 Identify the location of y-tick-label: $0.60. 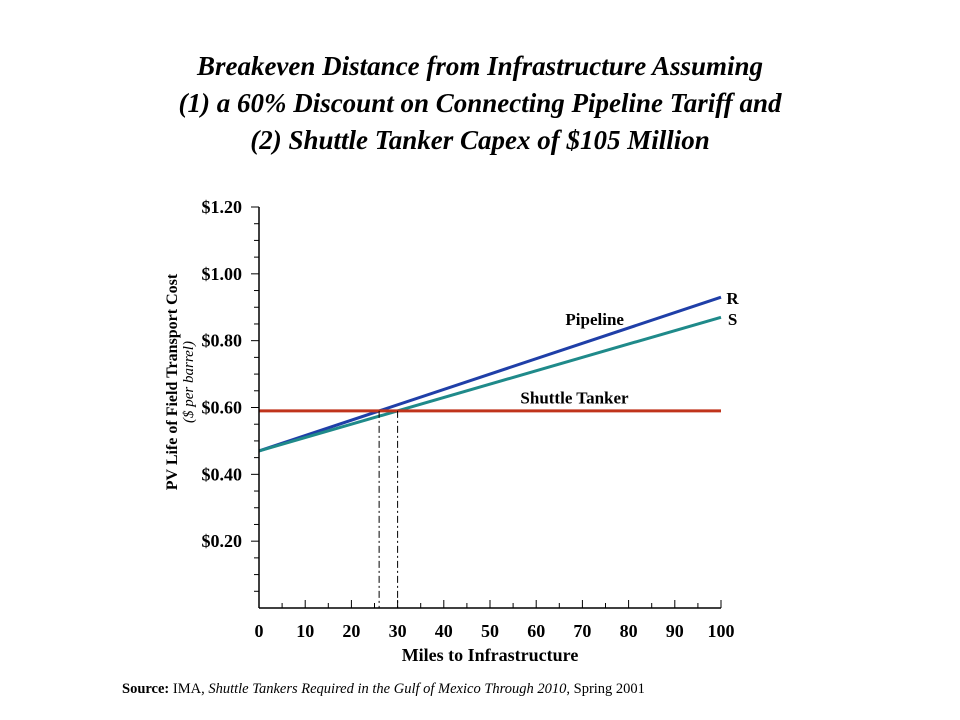
(222, 408).